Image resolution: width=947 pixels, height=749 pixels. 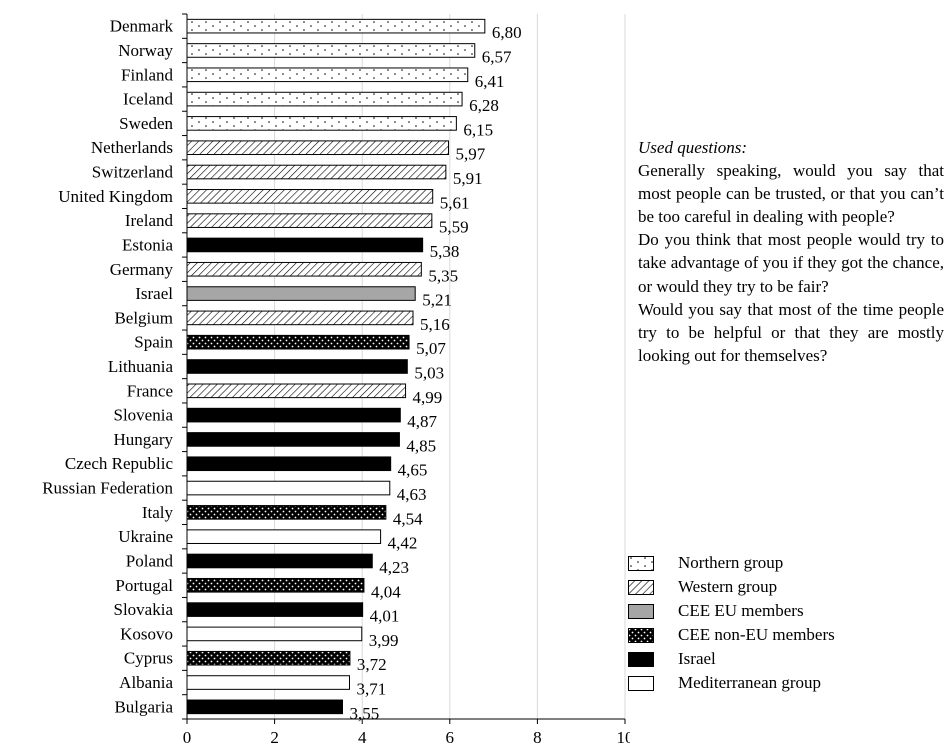 I want to click on category-label: Ukraine, so click(x=145, y=536).